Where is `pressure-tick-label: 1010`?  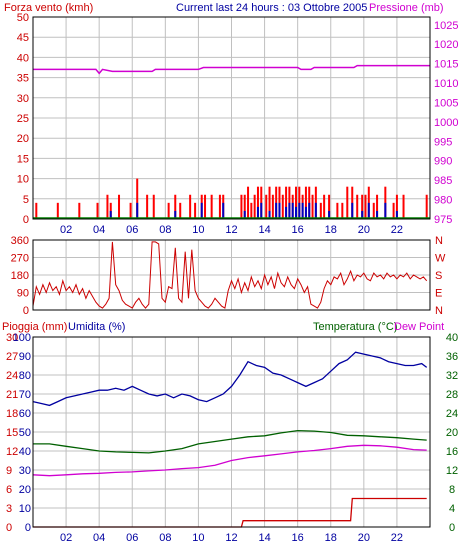 pressure-tick-label: 1010 is located at coordinates (446, 84).